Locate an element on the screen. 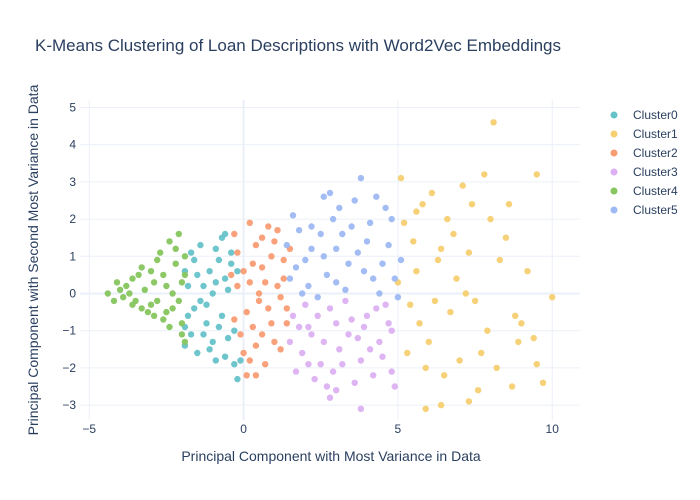 Image resolution: width=700 pixels, height=500 pixels. legend-label: Cluster4 is located at coordinates (655, 191).